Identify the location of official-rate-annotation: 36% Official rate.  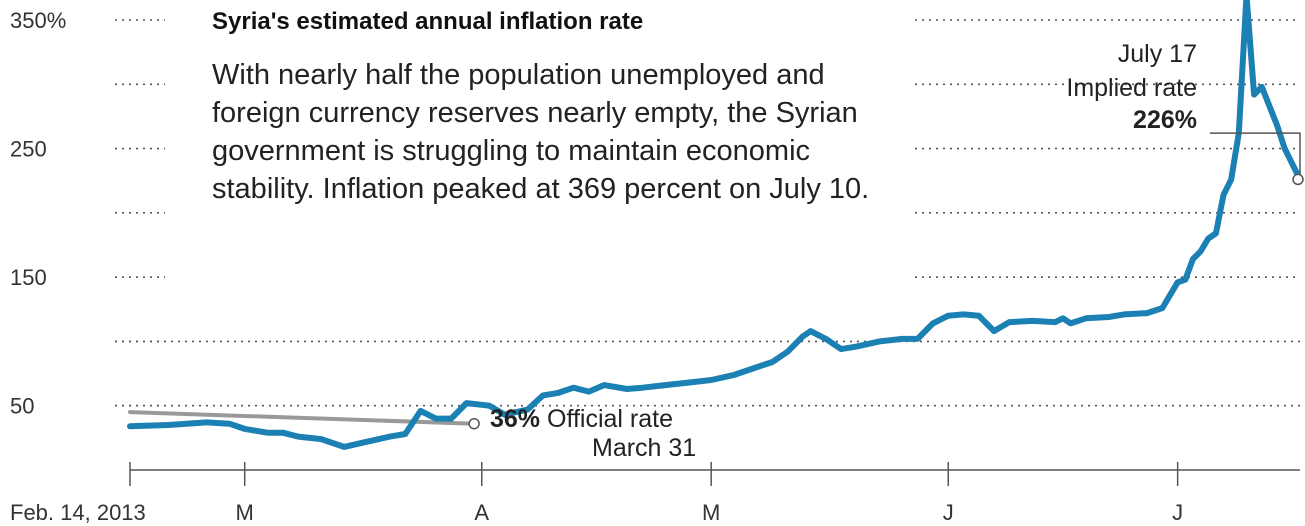
(581, 419).